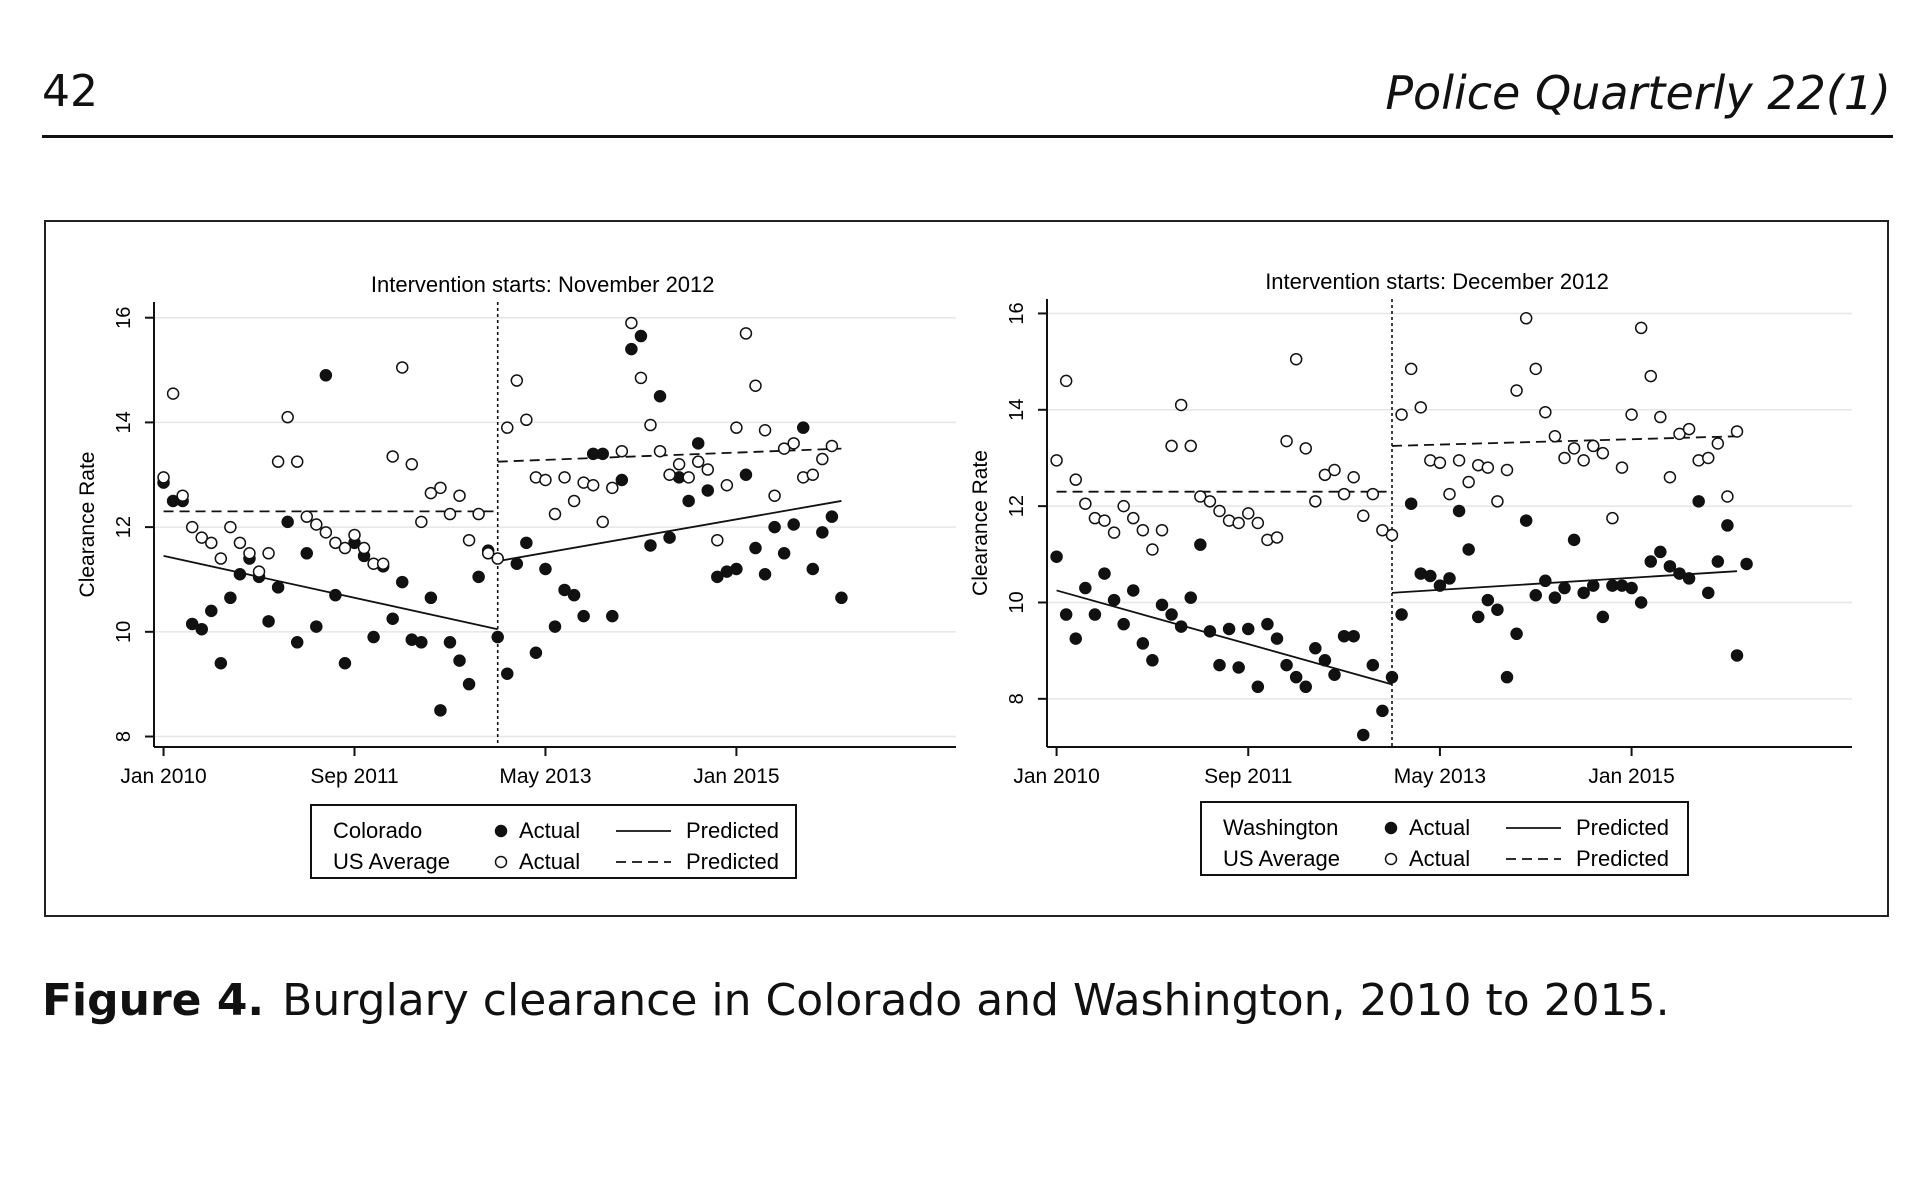  Describe the element at coordinates (163, 776) in the screenshot. I see `x-tick-label: Jan 2010` at that location.